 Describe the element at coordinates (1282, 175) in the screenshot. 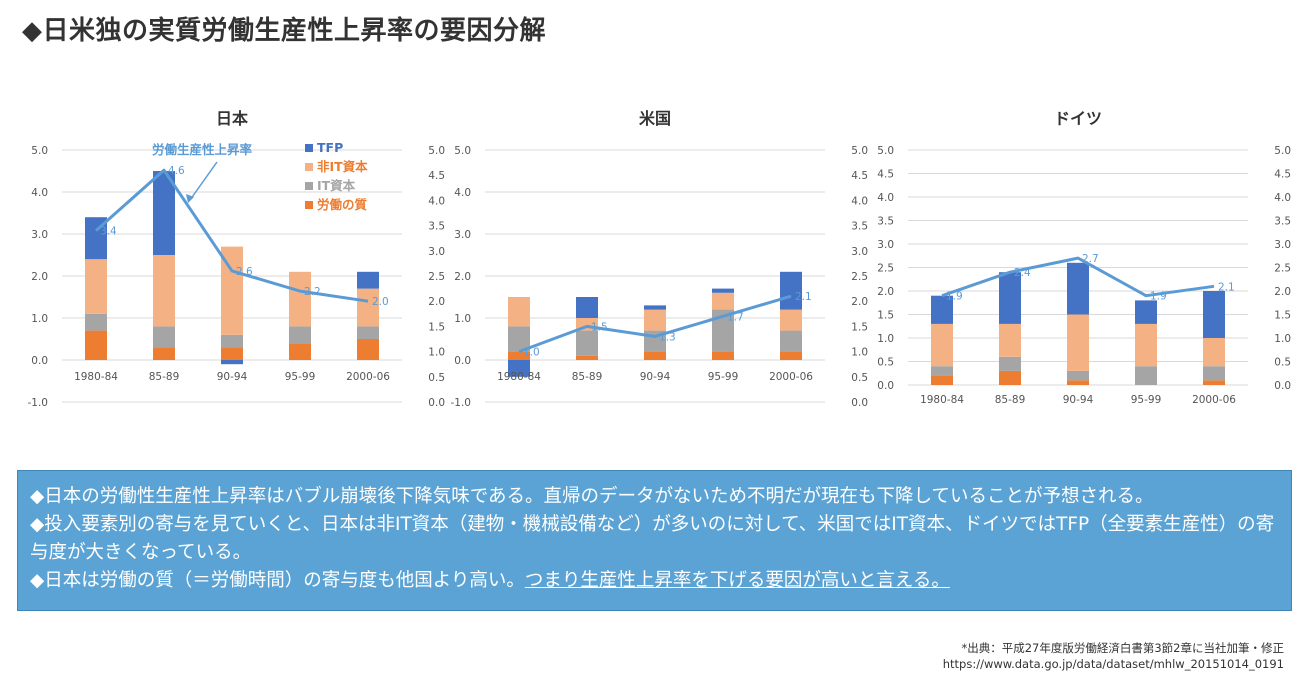

I see `y-tick-right: 4.5` at that location.